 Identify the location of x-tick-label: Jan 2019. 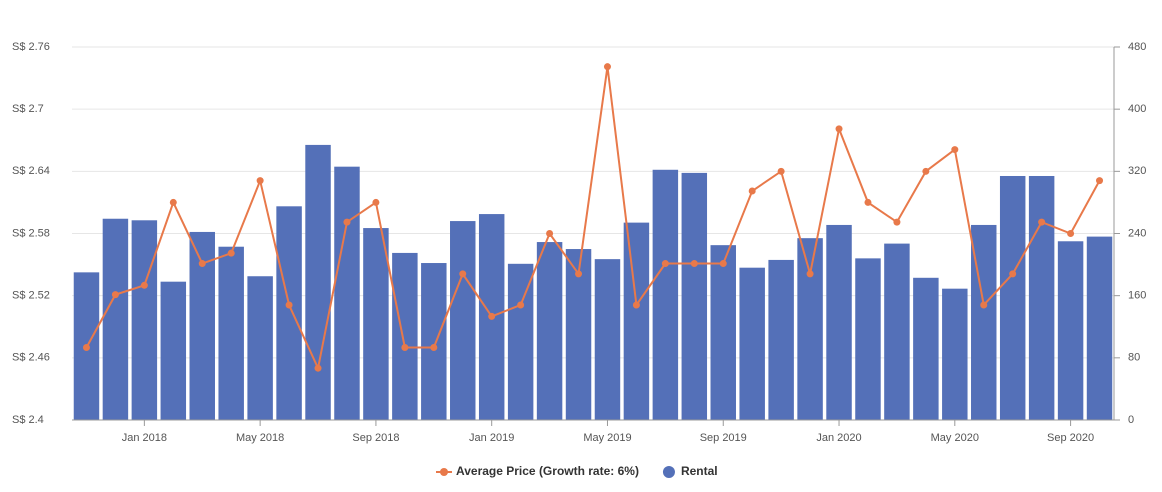
(491, 438).